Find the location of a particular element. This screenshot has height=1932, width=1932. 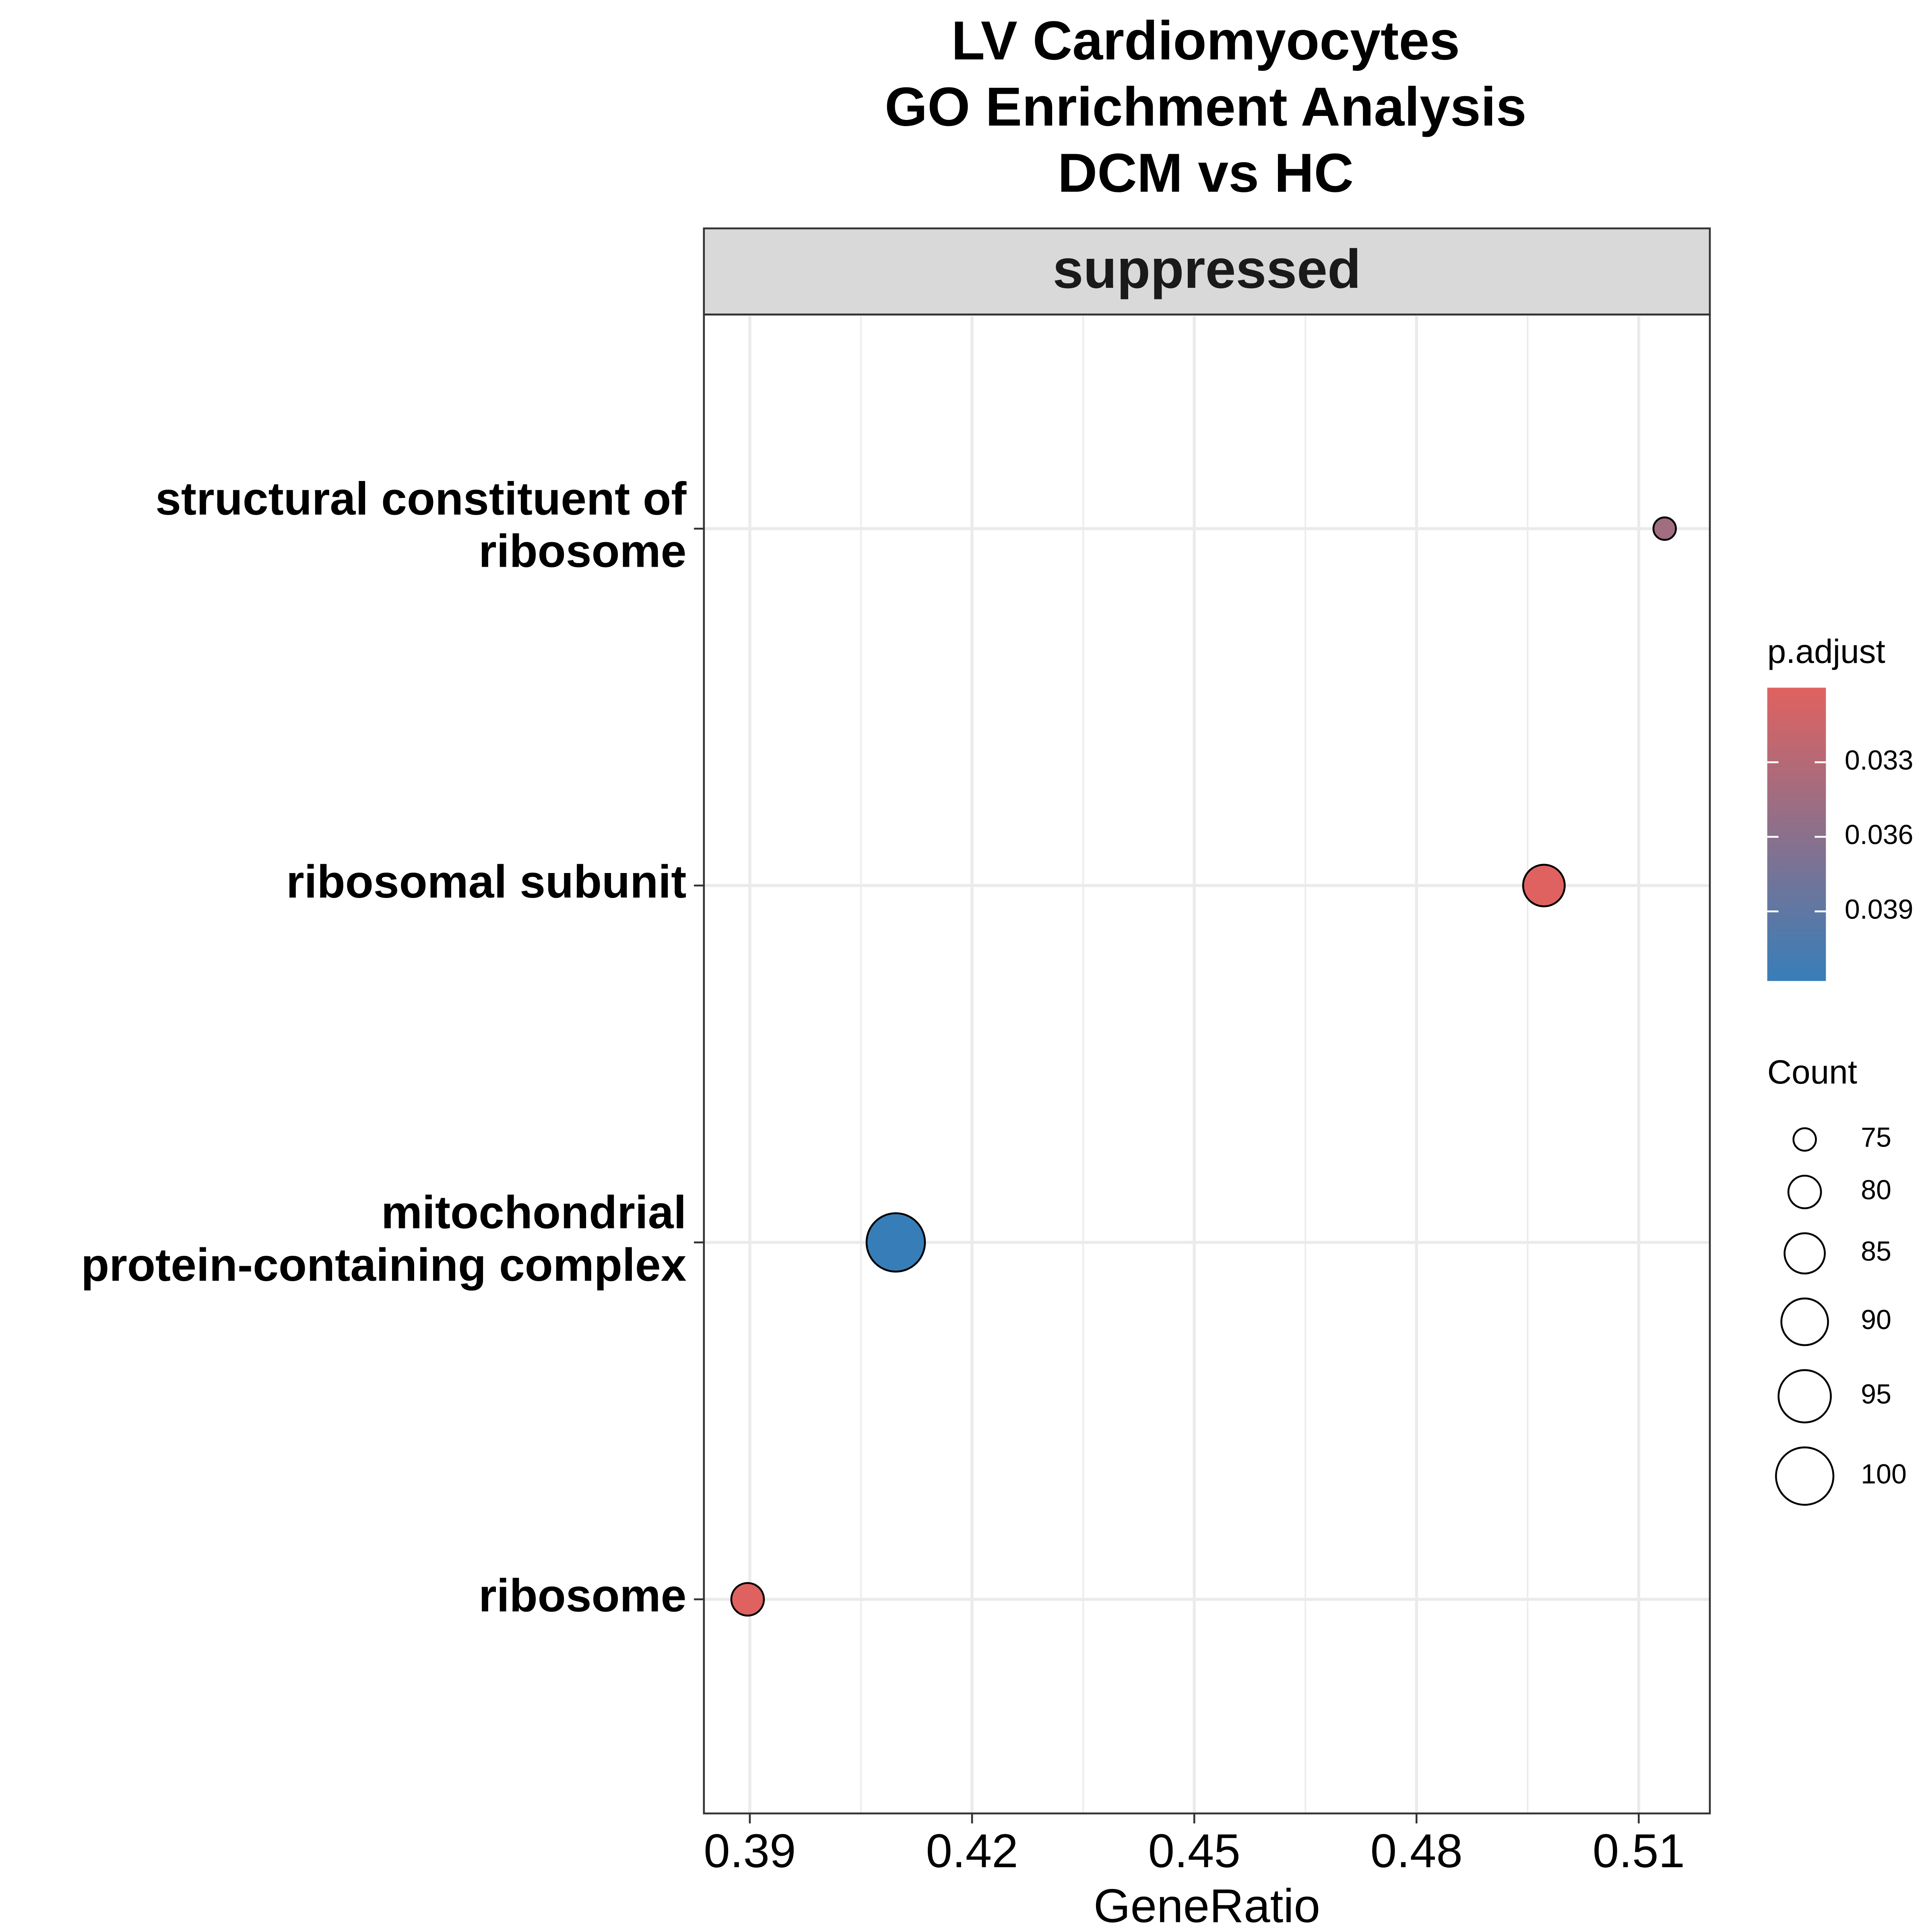

colorbar-label: 0.036 is located at coordinates (1879, 834).